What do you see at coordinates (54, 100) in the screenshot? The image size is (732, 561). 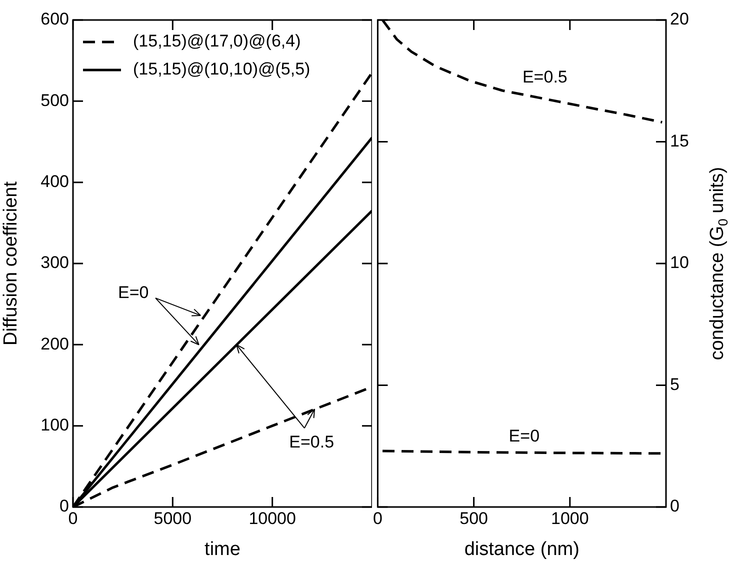 I see `y-tick-label: 500` at bounding box center [54, 100].